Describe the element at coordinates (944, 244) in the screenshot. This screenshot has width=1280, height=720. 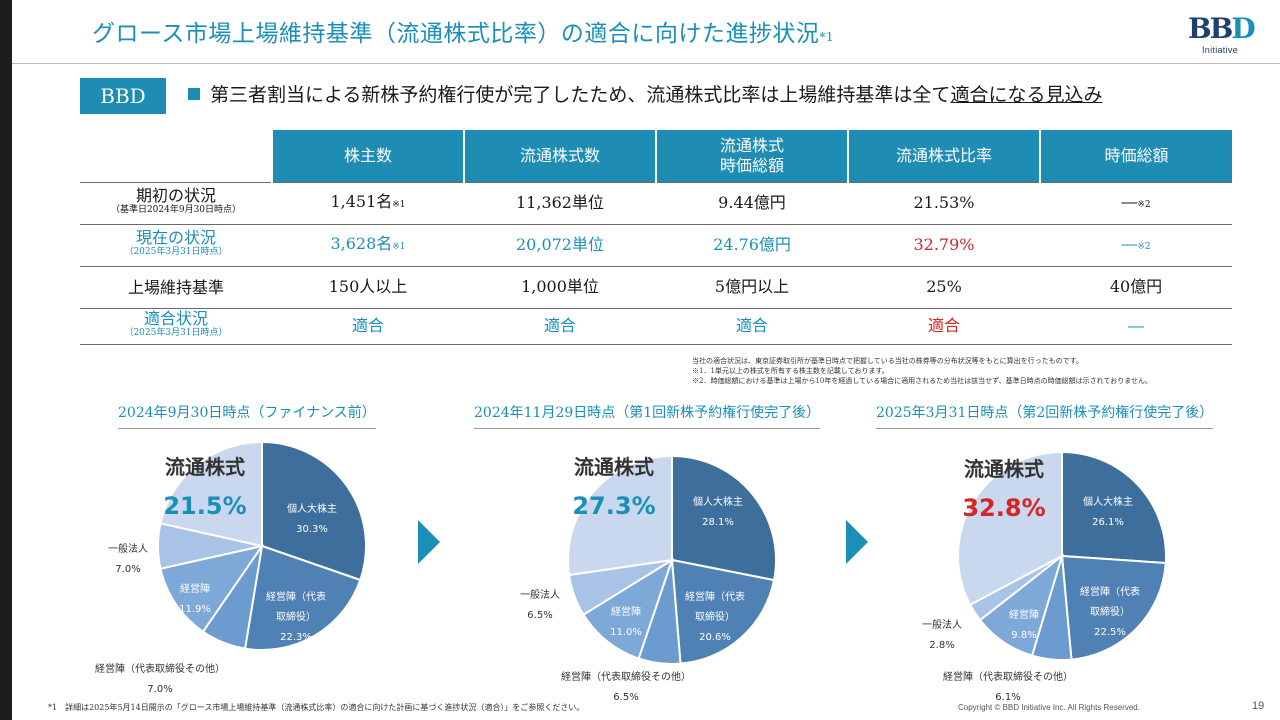
I see `table-cell: 32.79%` at that location.